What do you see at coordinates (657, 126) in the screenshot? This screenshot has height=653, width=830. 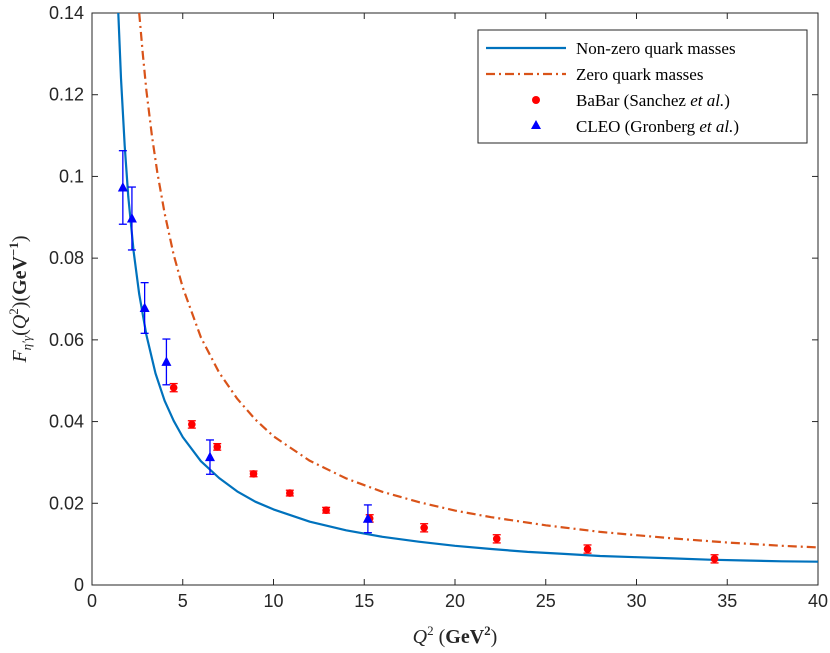 I see `legend-label-cleo: CLEO (Gronberg et al.)` at bounding box center [657, 126].